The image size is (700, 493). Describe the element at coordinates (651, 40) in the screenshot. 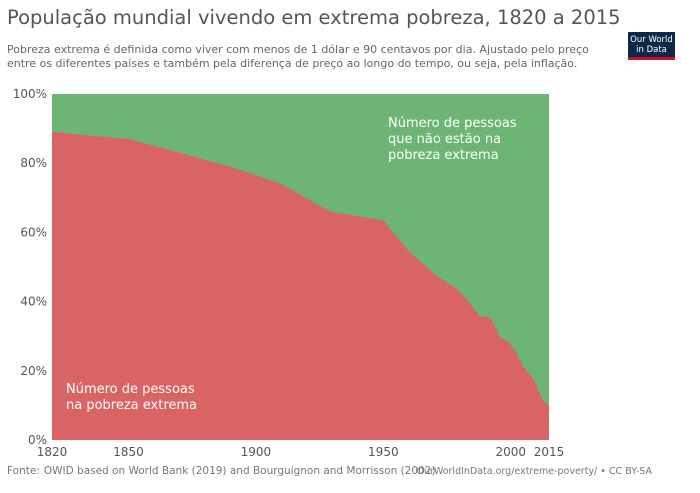

I see `logo-line-1: Our World` at that location.